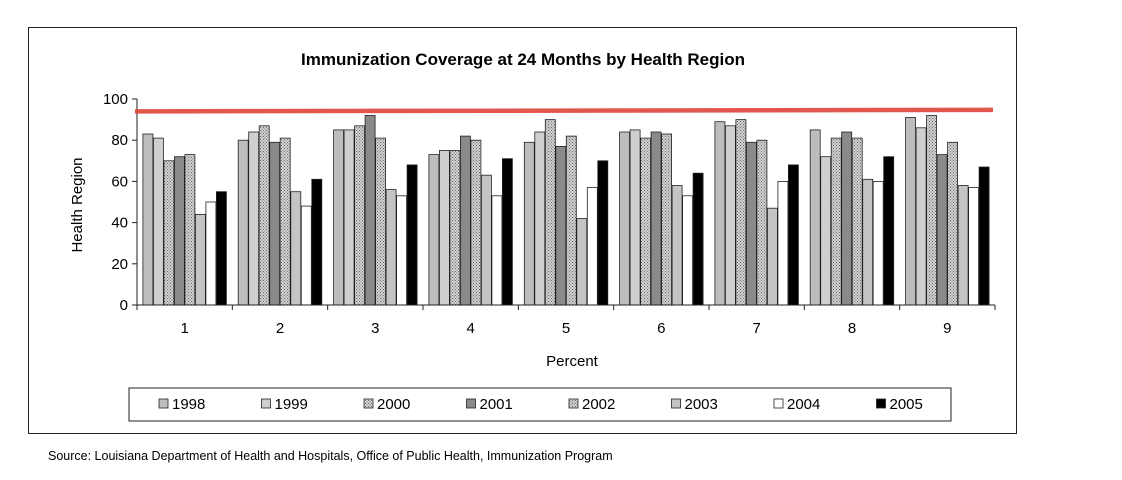 This screenshot has height=480, width=1122. I want to click on x-axis-label: Percent, so click(572, 361).